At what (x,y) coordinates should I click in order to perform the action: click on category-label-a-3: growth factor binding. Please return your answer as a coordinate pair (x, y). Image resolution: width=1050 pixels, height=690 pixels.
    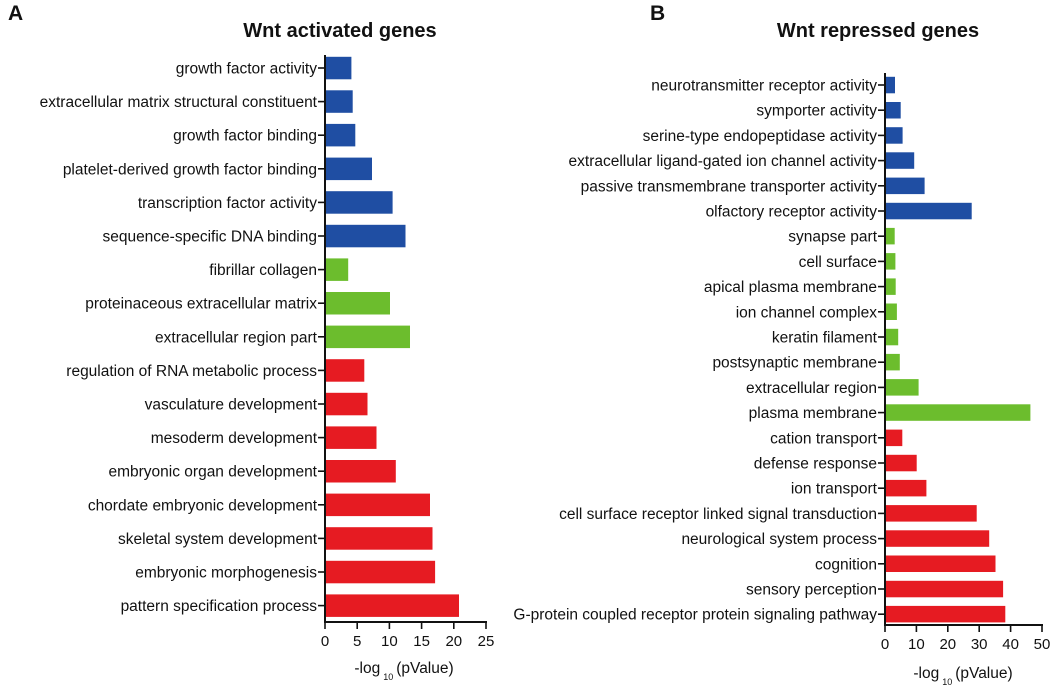
    Looking at the image, I should click on (245, 136).